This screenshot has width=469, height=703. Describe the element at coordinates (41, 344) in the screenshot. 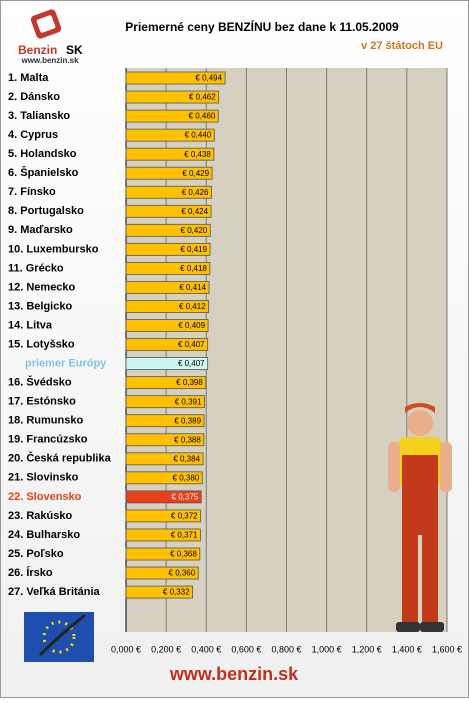

I see `category-label: 15. Lotyšsko` at that location.